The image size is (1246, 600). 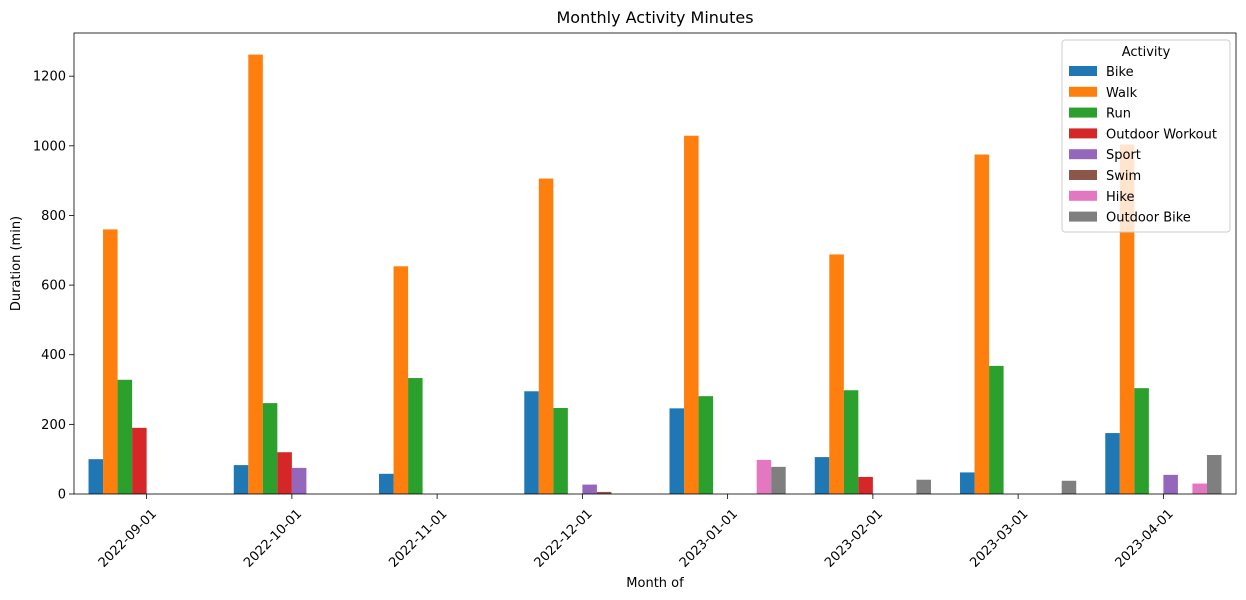 I want to click on legend-label-walk: Walk, so click(x=1122, y=93).